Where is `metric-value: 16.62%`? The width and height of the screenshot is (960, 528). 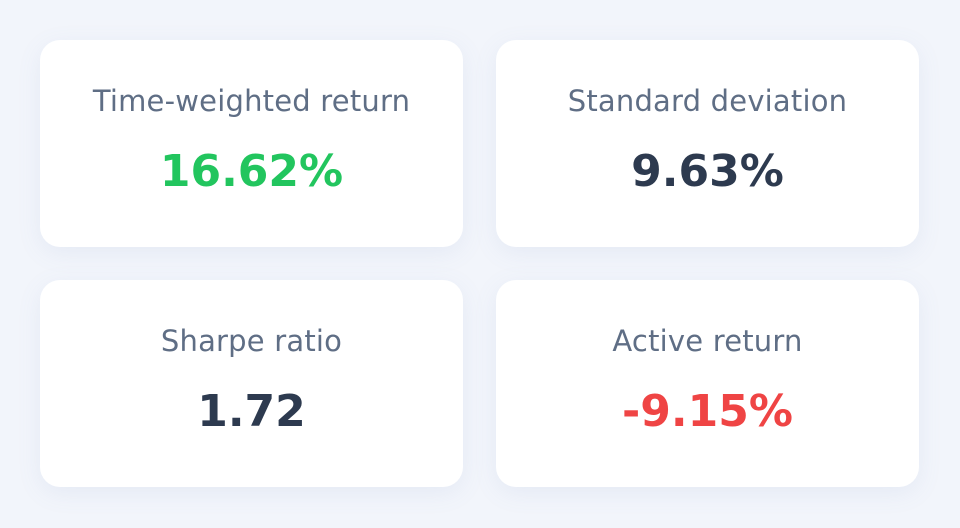 metric-value: 16.62% is located at coordinates (251, 171).